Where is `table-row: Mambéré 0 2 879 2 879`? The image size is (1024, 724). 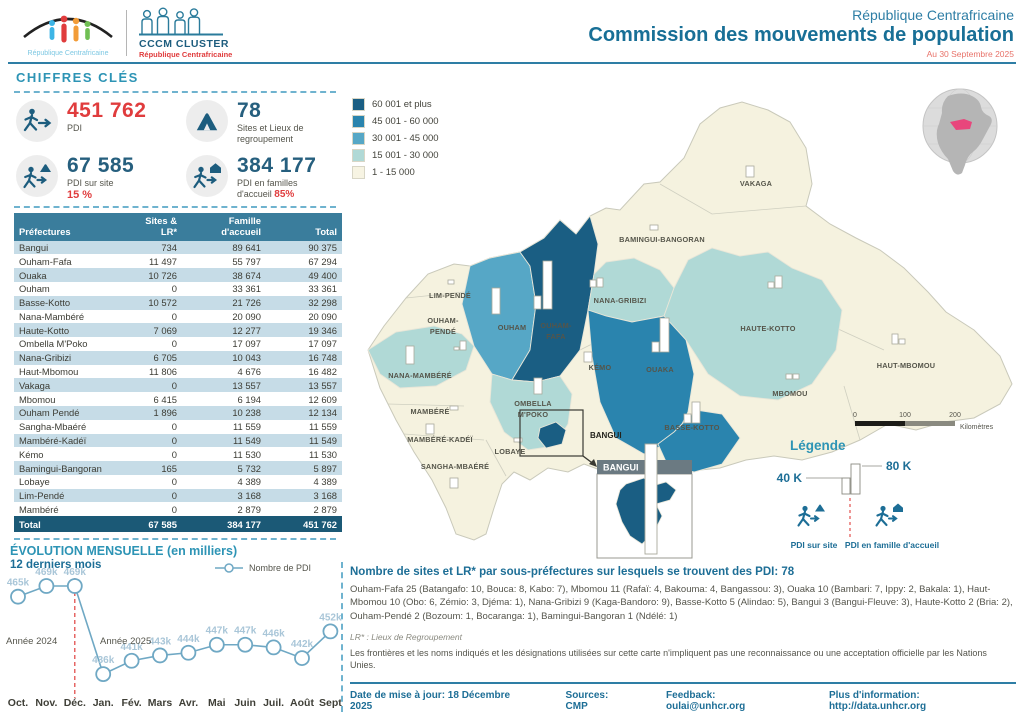
table-row: Mambéré 0 2 879 2 879 is located at coordinates (178, 509).